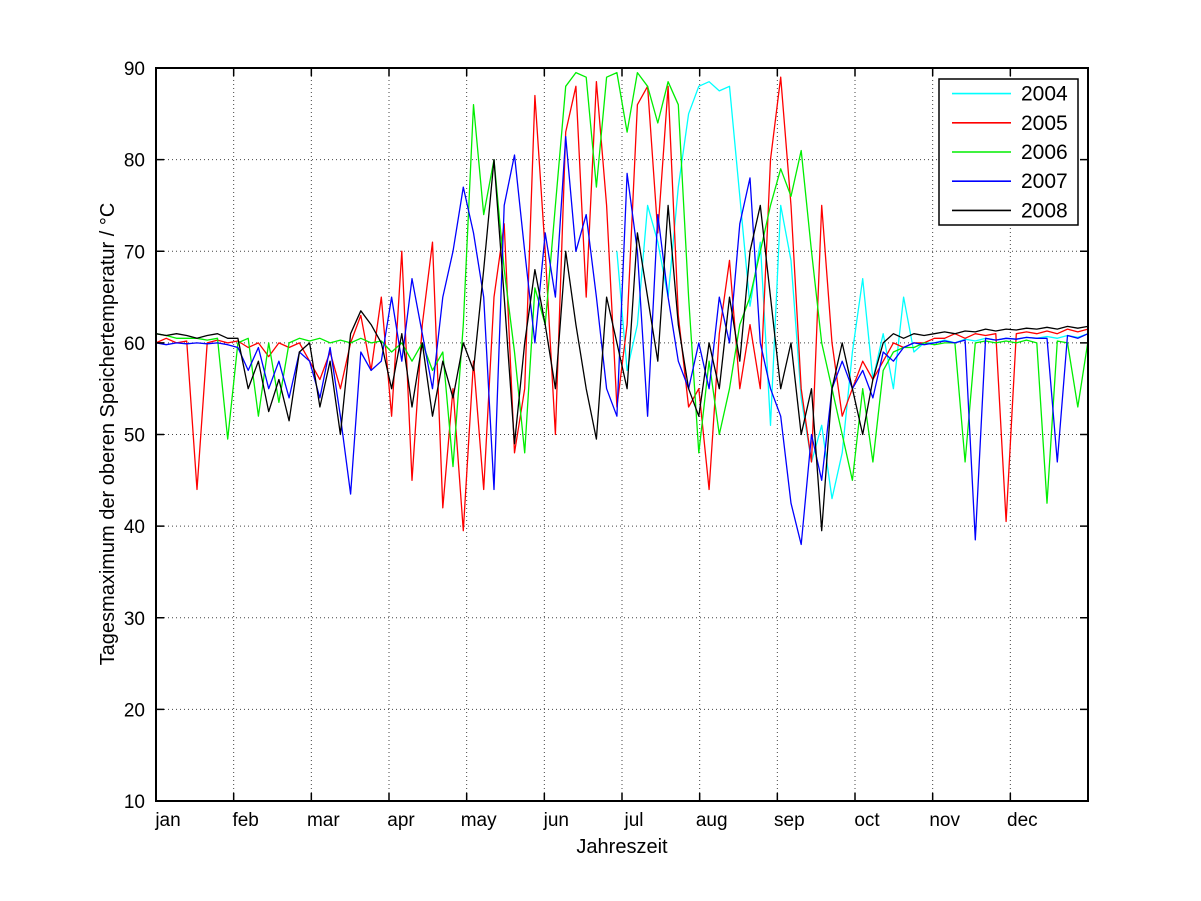 The height and width of the screenshot is (901, 1201). What do you see at coordinates (245, 820) in the screenshot?
I see `x-tick-label-feb: feb` at bounding box center [245, 820].